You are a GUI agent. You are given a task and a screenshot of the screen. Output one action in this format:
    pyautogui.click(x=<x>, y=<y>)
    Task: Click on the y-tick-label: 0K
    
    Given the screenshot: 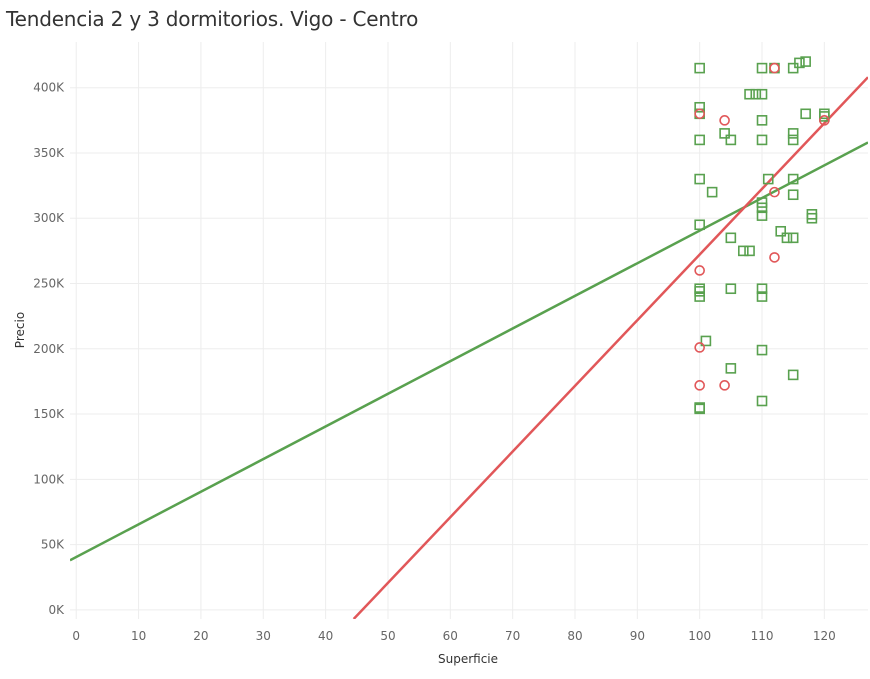 What is the action you would take?
    pyautogui.click(x=56, y=610)
    